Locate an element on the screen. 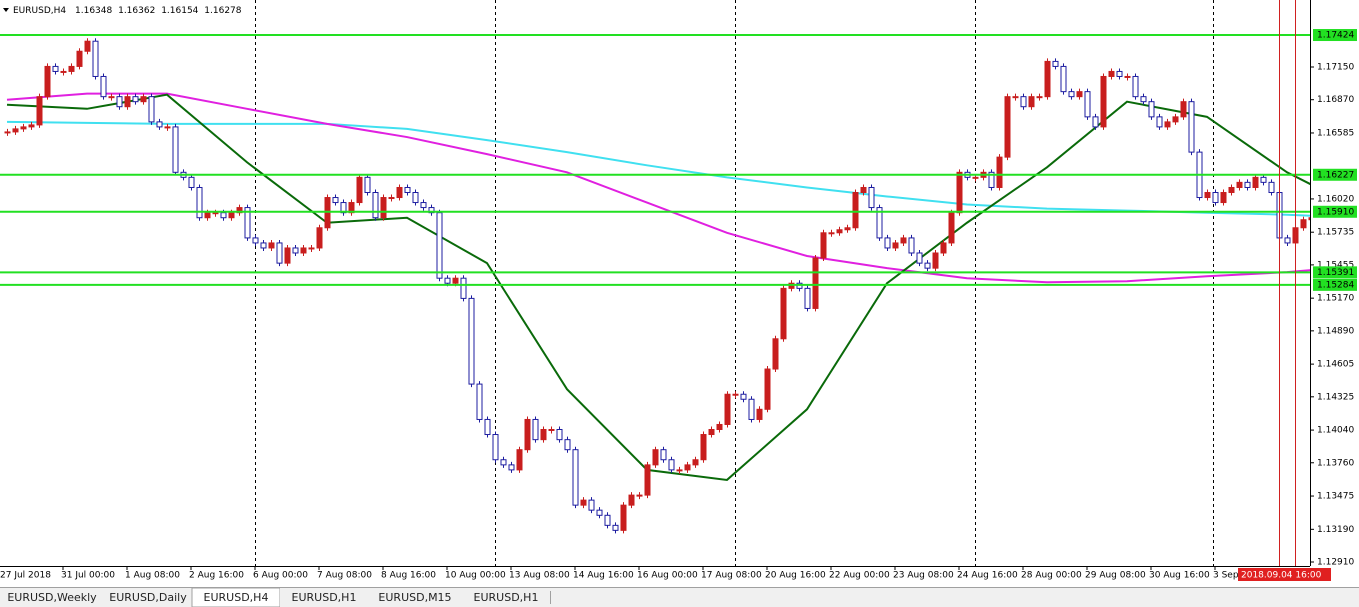 This screenshot has width=1359, height=607. tab-label: EURUSD,M15 is located at coordinates (414, 597).